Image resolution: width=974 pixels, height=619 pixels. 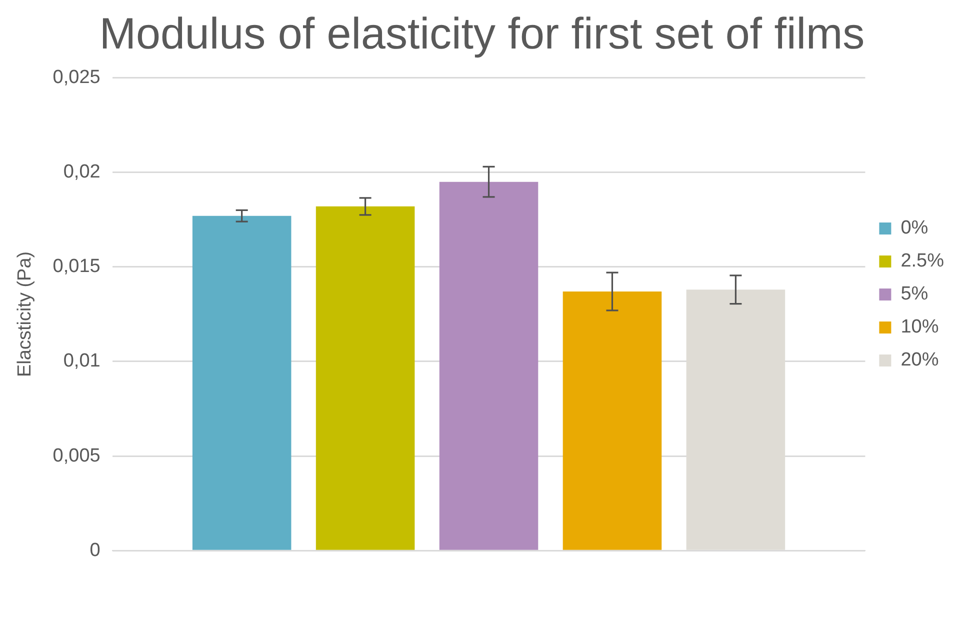 What do you see at coordinates (25, 314) in the screenshot?
I see `y-axis-title: Elacsticity (Pa)` at bounding box center [25, 314].